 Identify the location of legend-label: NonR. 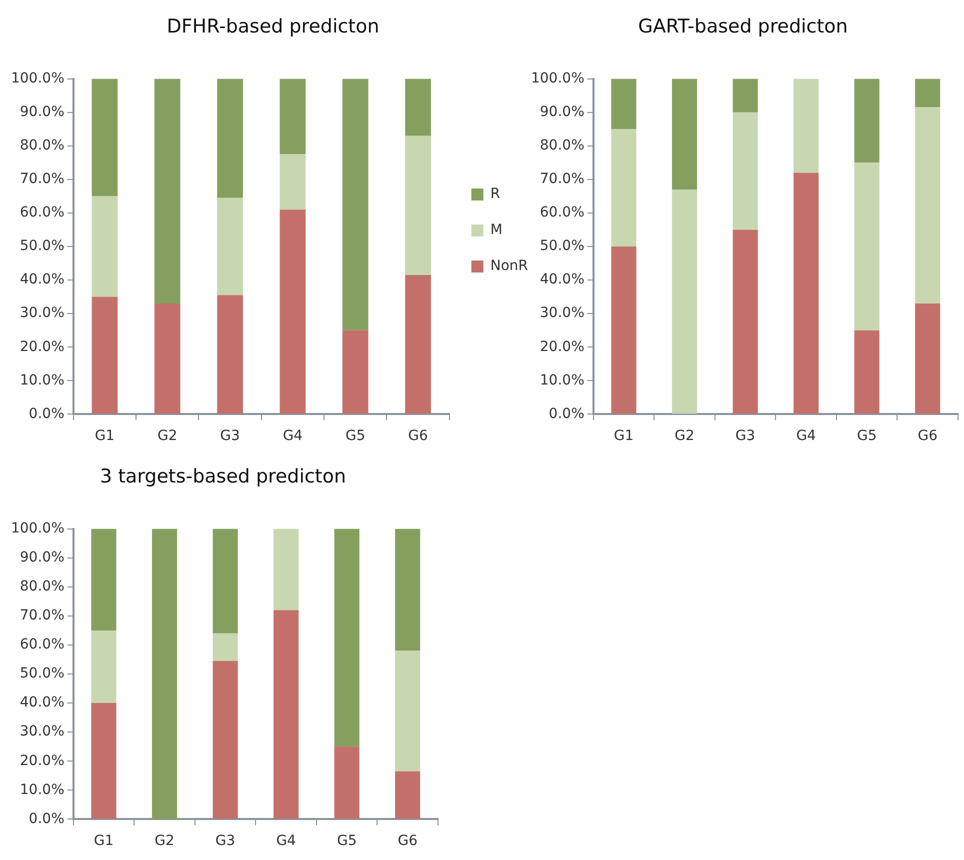
(509, 266).